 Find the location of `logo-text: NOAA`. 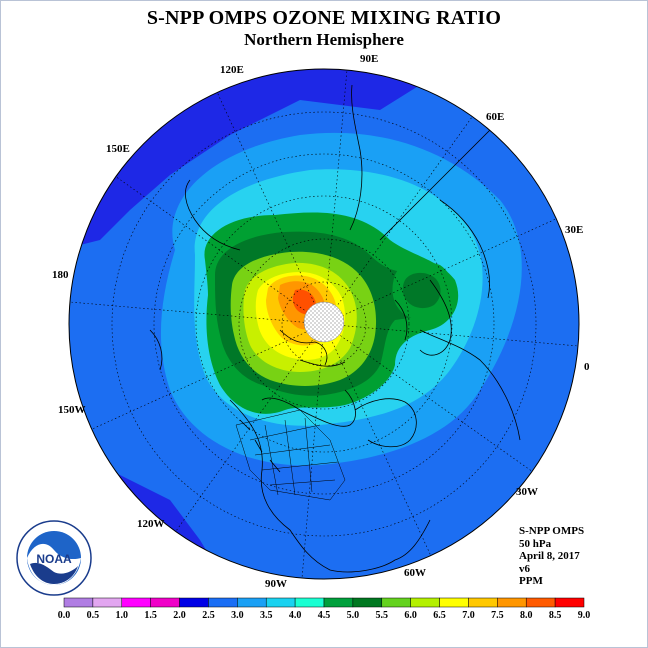

logo-text: NOAA is located at coordinates (54, 559).